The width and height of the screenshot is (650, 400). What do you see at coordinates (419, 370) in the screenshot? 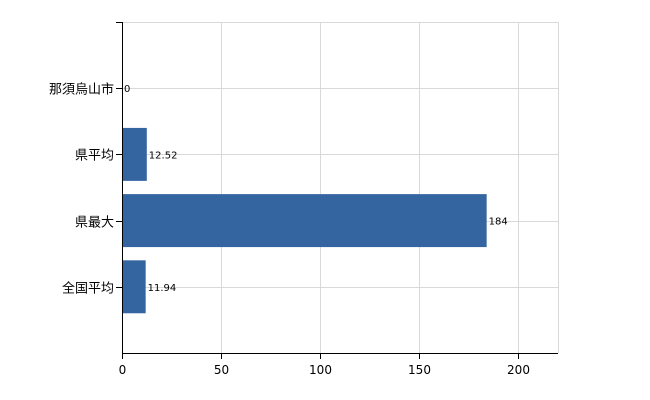
I see `x-tick-label: 150` at bounding box center [419, 370].